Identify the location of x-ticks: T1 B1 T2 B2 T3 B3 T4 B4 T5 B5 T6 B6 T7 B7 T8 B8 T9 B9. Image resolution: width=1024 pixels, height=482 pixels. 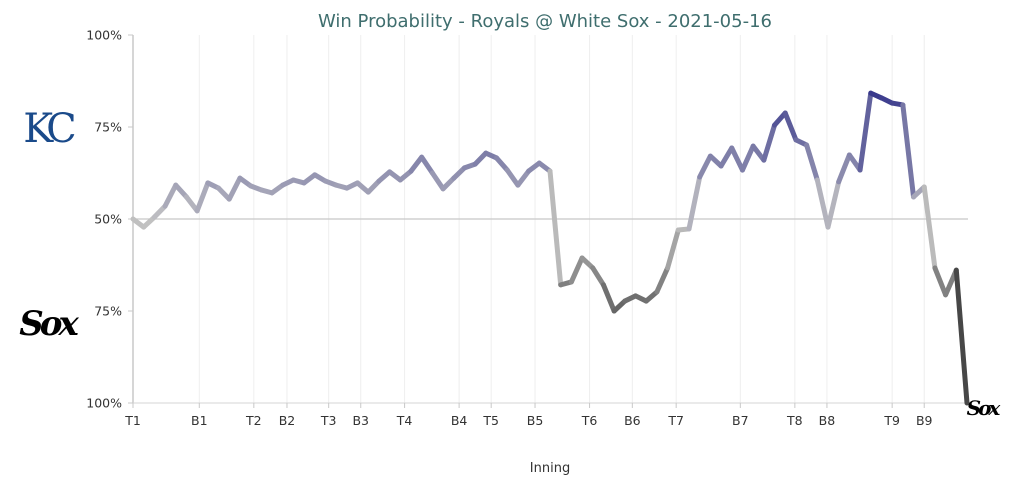
(528, 415).